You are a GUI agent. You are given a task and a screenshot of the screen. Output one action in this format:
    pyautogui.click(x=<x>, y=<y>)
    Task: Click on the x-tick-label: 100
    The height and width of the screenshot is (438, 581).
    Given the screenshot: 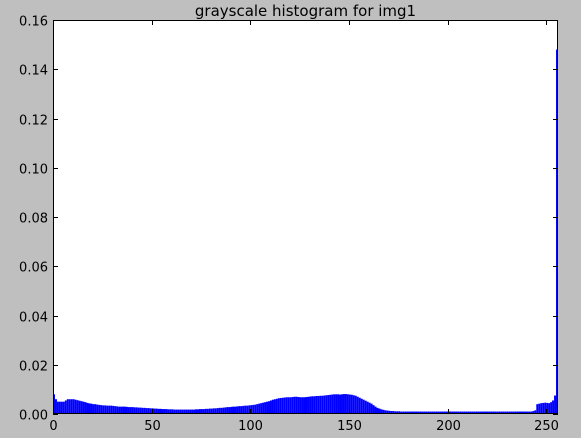 What is the action you would take?
    pyautogui.click(x=250, y=426)
    